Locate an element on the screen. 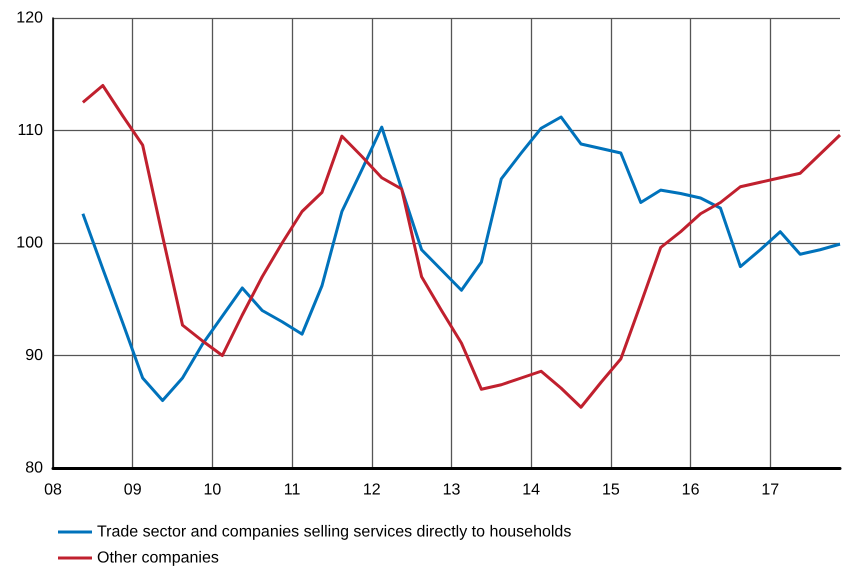 The width and height of the screenshot is (850, 583). y-tick-label: 90 is located at coordinates (34, 355).